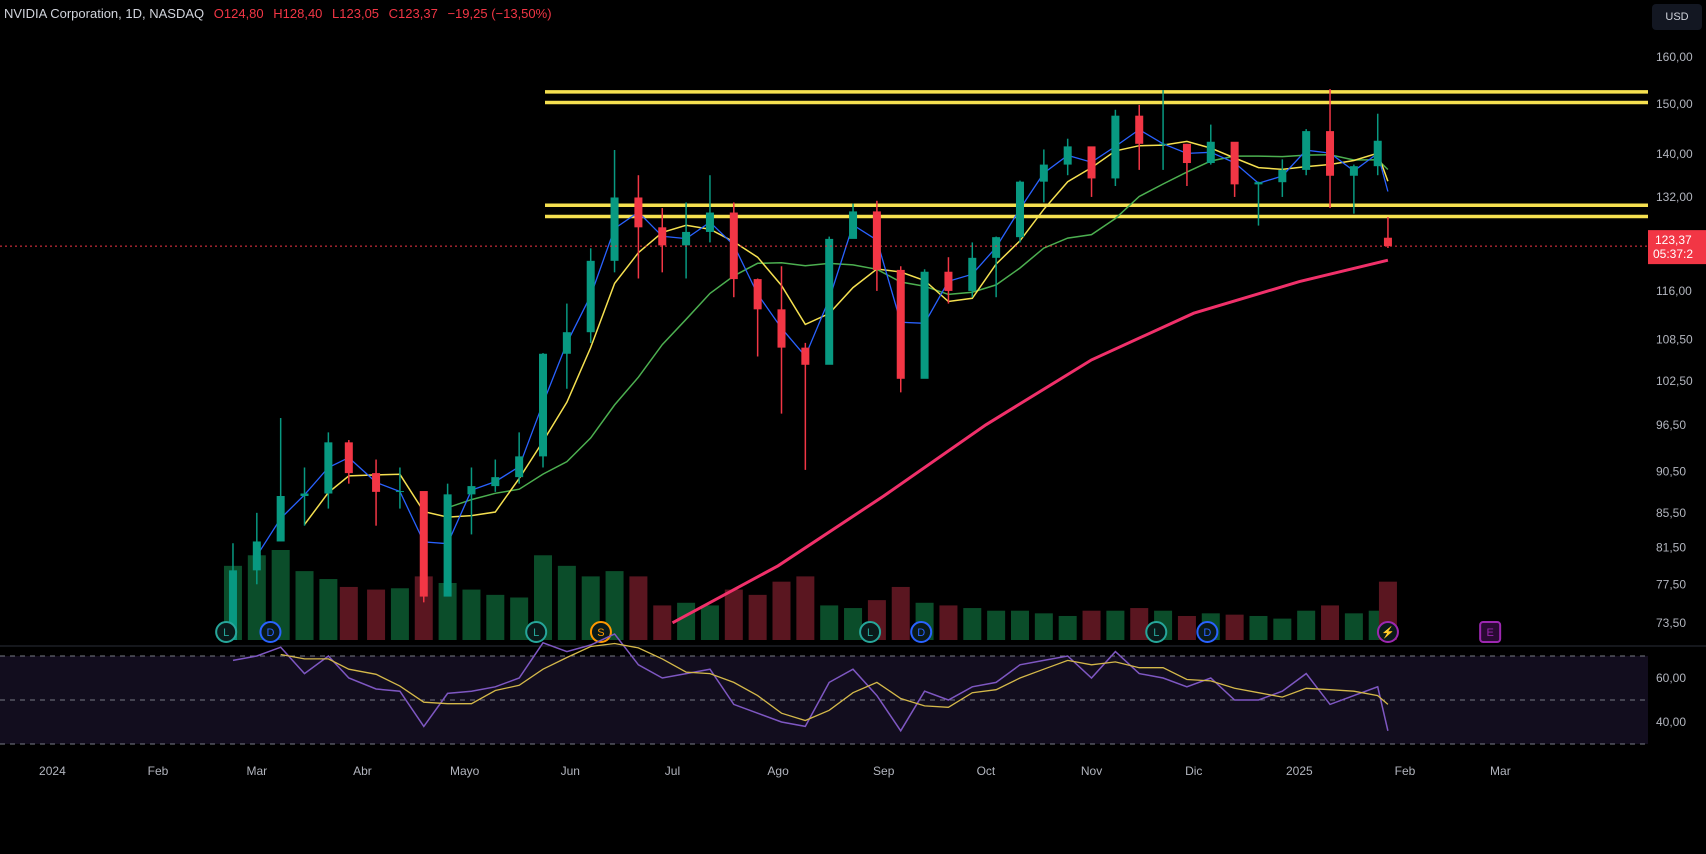 This screenshot has height=854, width=1706. What do you see at coordinates (1674, 154) in the screenshot?
I see `y-tick-label: 140,00` at bounding box center [1674, 154].